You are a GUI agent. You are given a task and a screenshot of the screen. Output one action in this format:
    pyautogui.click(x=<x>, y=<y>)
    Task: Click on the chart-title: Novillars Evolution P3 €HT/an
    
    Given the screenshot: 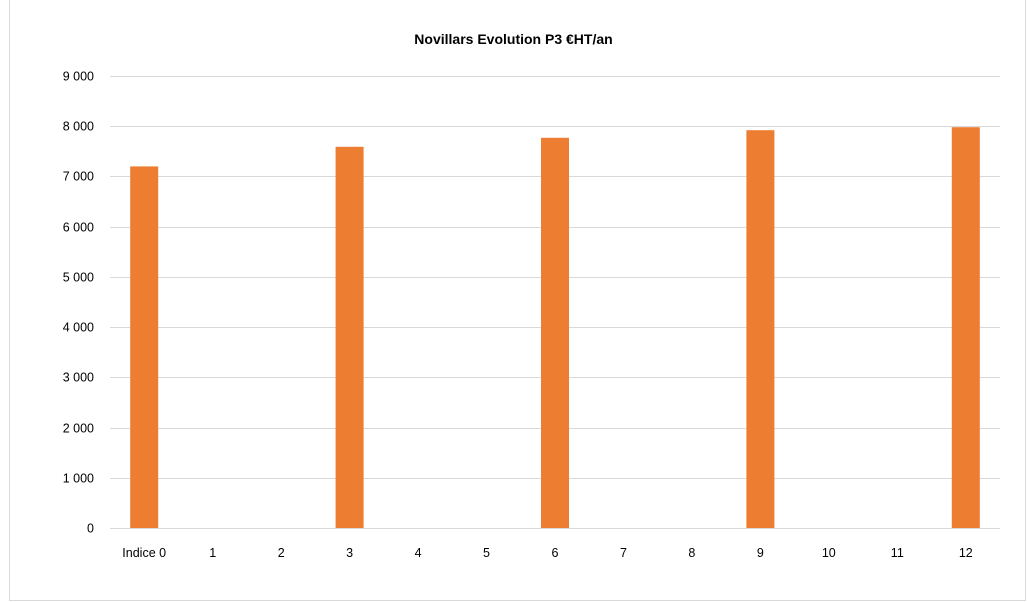 What is the action you would take?
    pyautogui.click(x=513, y=39)
    